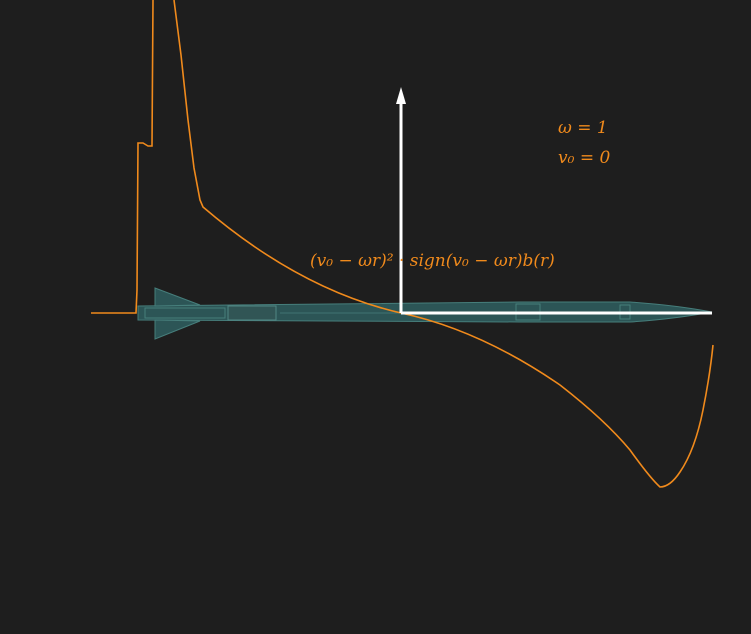 The image size is (751, 634). I want to click on rocket-fin-top, so click(177, 297).